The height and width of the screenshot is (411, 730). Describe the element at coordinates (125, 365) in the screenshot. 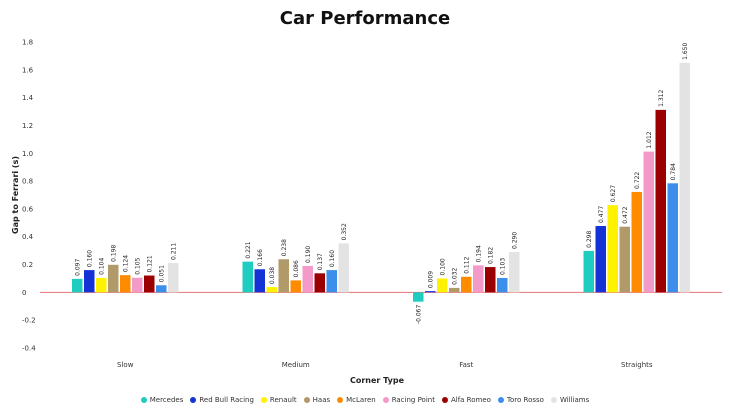

I see `x-tick-label: Slow` at that location.